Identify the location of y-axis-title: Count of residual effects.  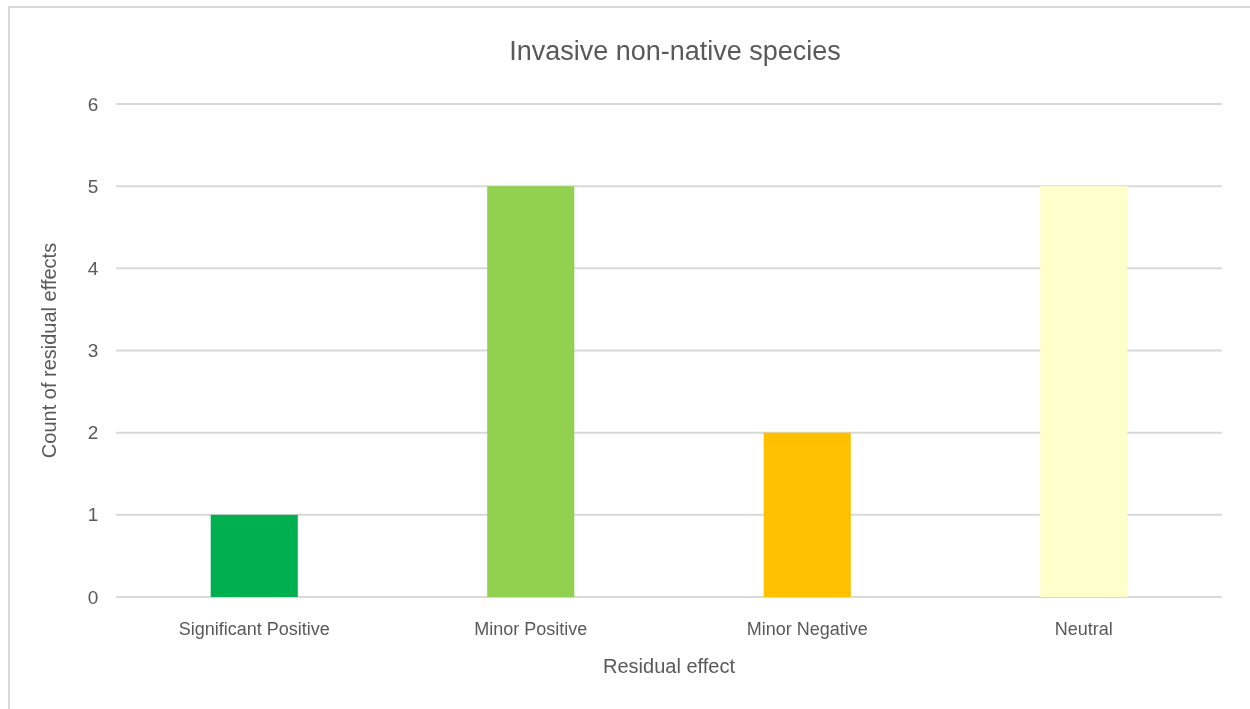
(49, 350).